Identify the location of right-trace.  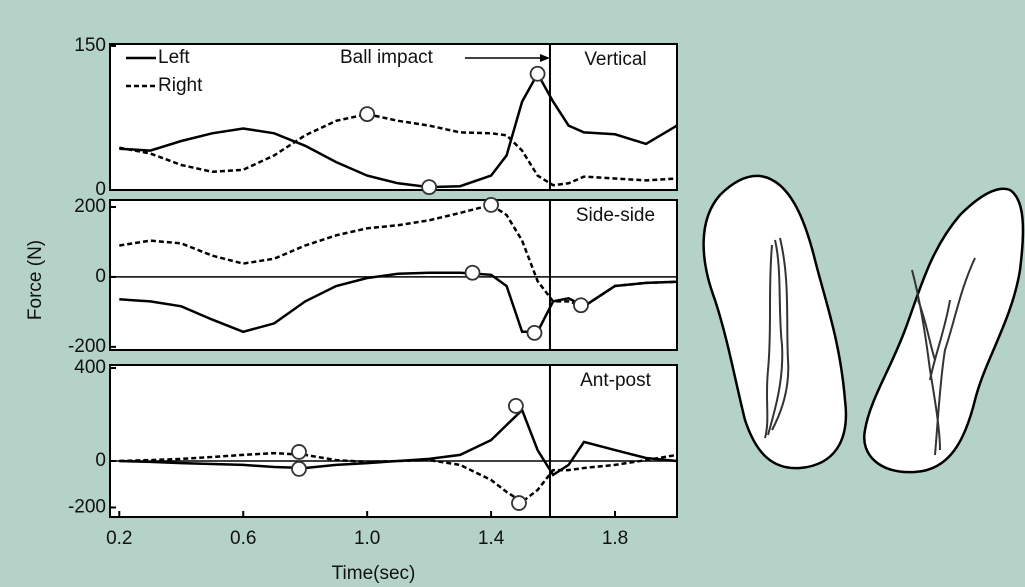
(943, 356).